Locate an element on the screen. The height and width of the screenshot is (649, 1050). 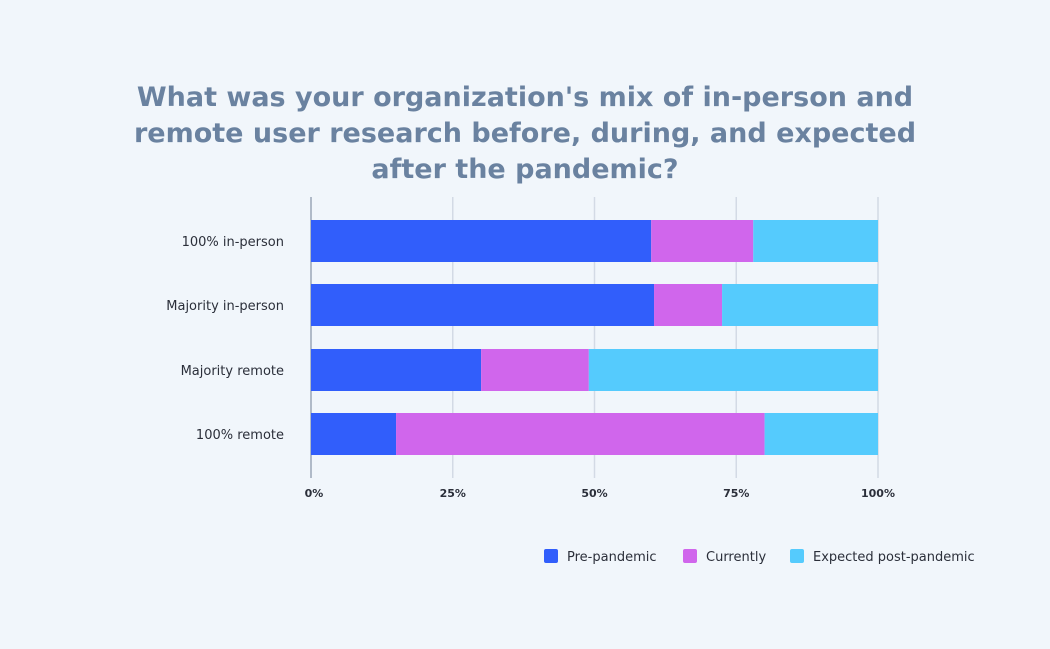
category-label: Majority in-person is located at coordinates (225, 306).